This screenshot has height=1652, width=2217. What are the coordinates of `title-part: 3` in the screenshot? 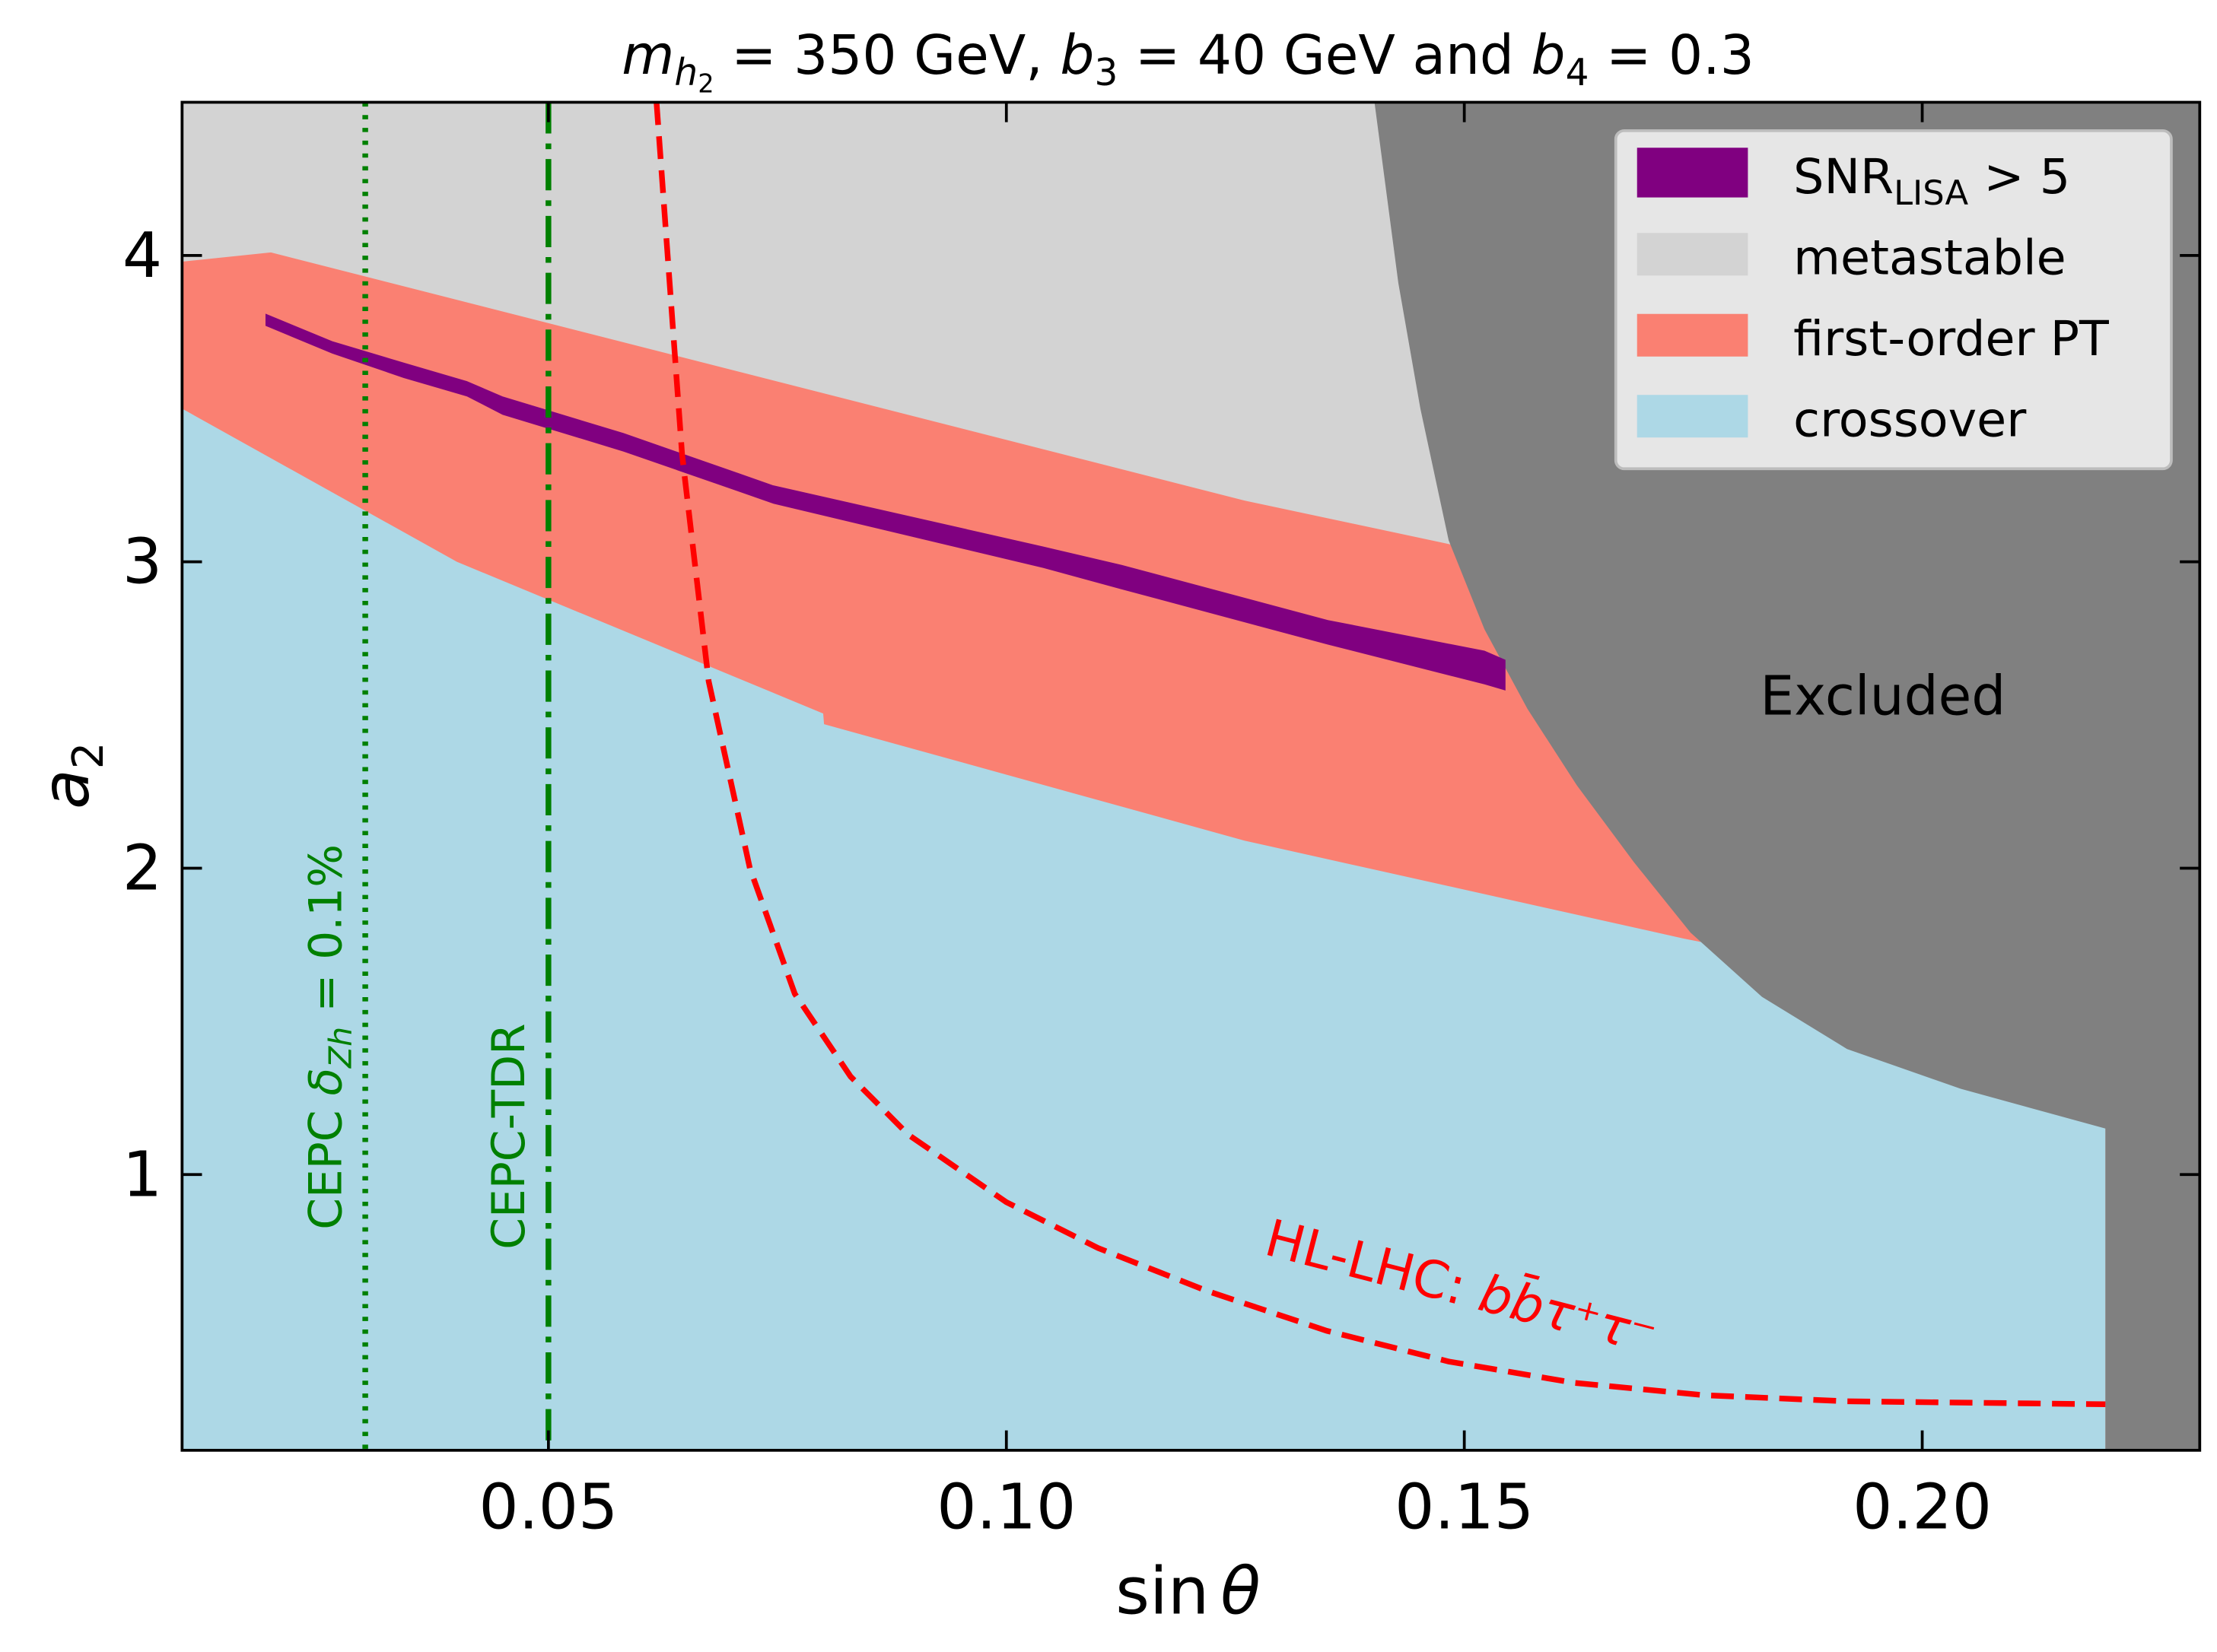 It's located at (1106, 73).